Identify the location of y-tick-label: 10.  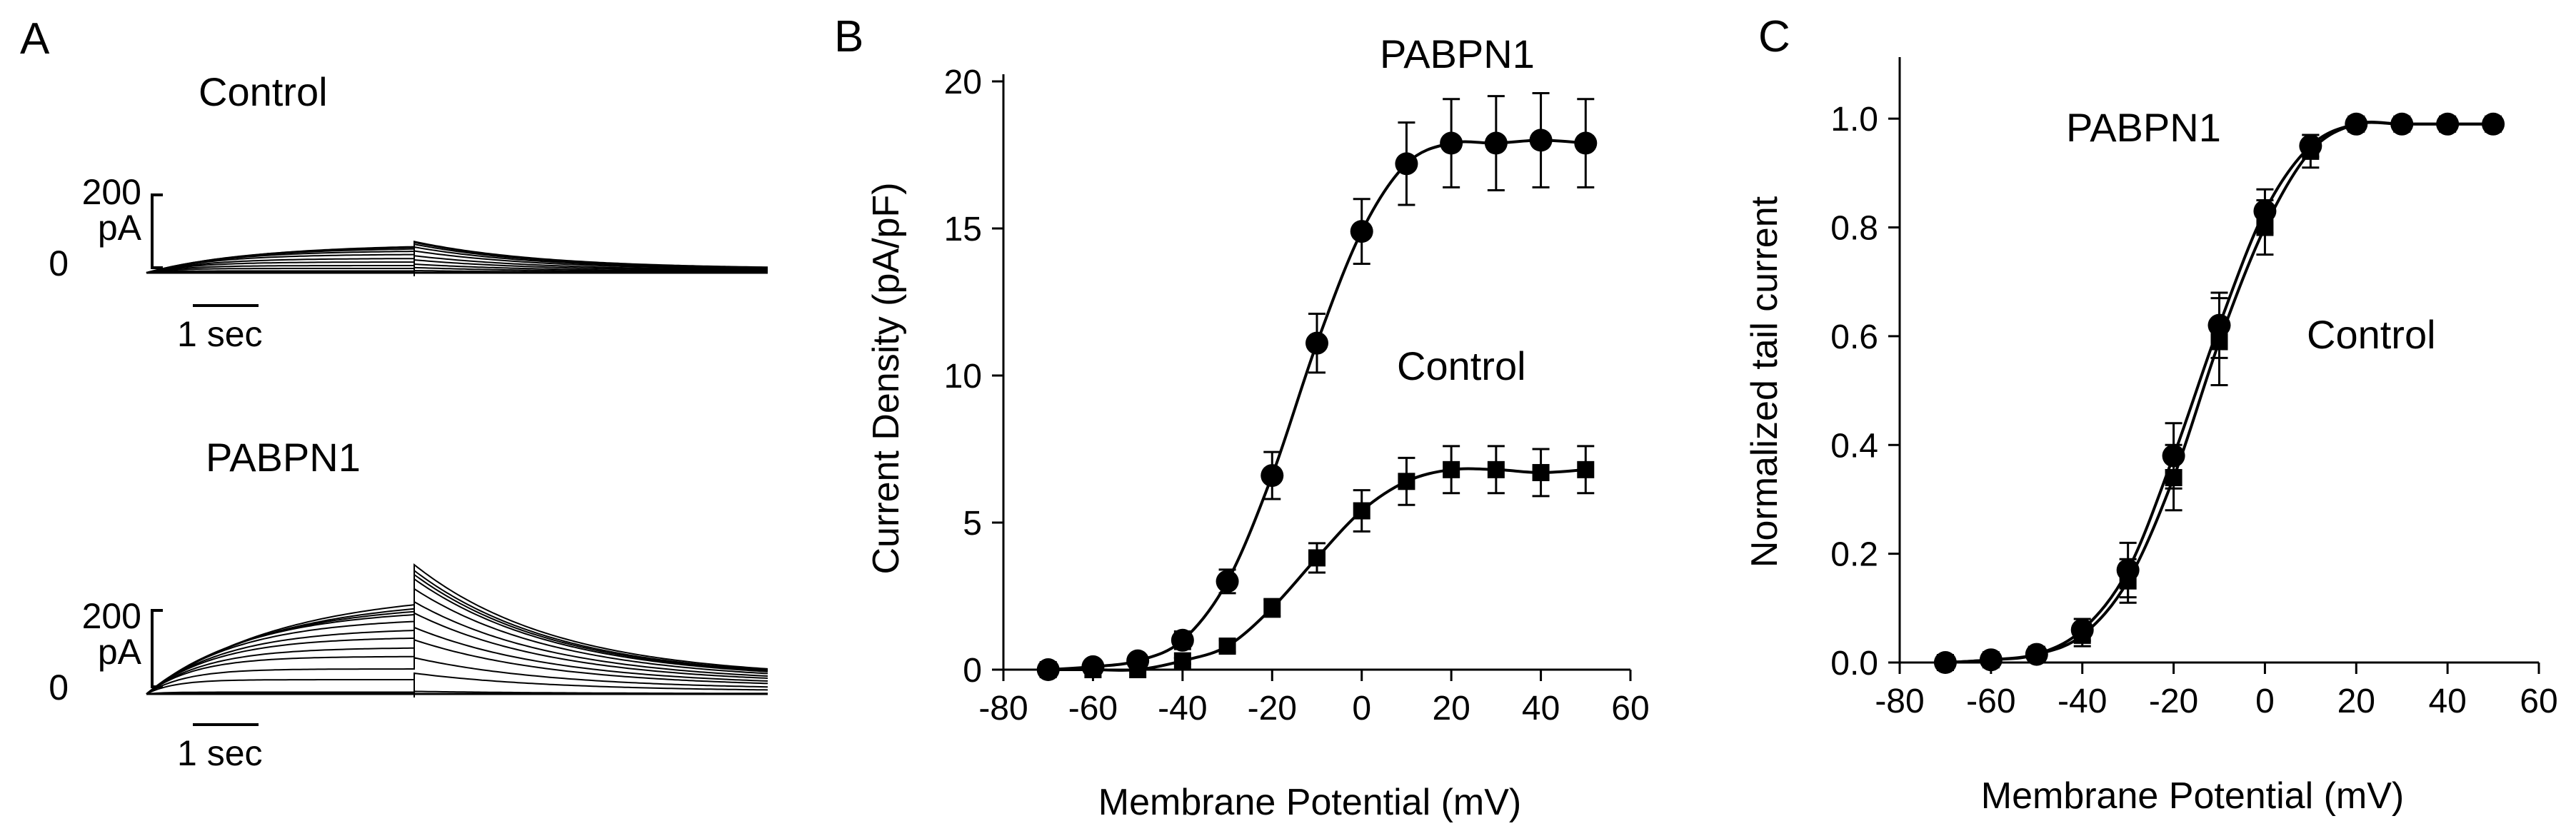
(963, 377).